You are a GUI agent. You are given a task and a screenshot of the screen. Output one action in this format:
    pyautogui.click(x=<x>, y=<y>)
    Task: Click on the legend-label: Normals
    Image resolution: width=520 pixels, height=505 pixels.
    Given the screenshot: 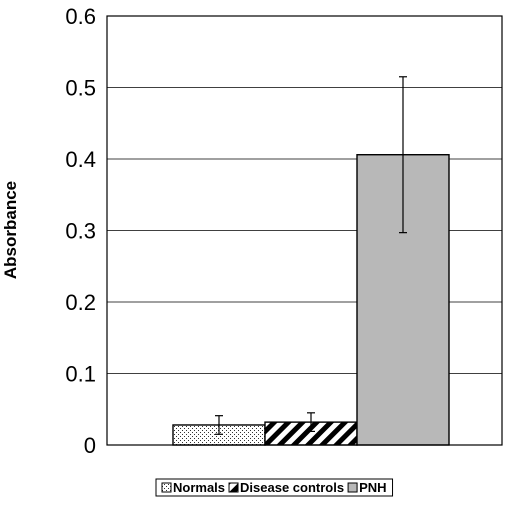 What is the action you would take?
    pyautogui.click(x=199, y=487)
    